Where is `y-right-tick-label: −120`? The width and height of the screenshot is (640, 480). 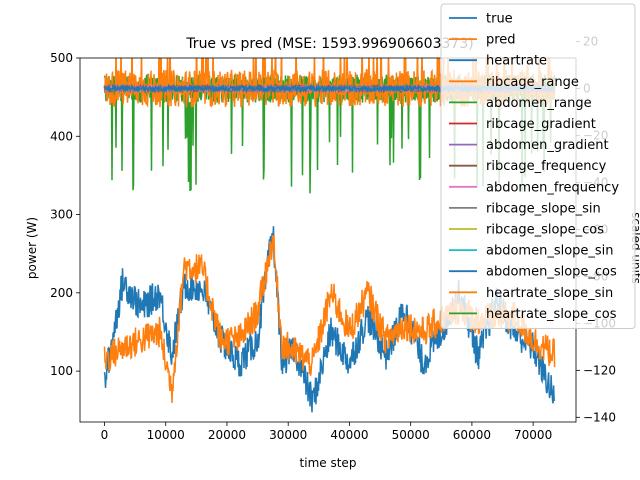
y-right-tick-label: −120 is located at coordinates (599, 370).